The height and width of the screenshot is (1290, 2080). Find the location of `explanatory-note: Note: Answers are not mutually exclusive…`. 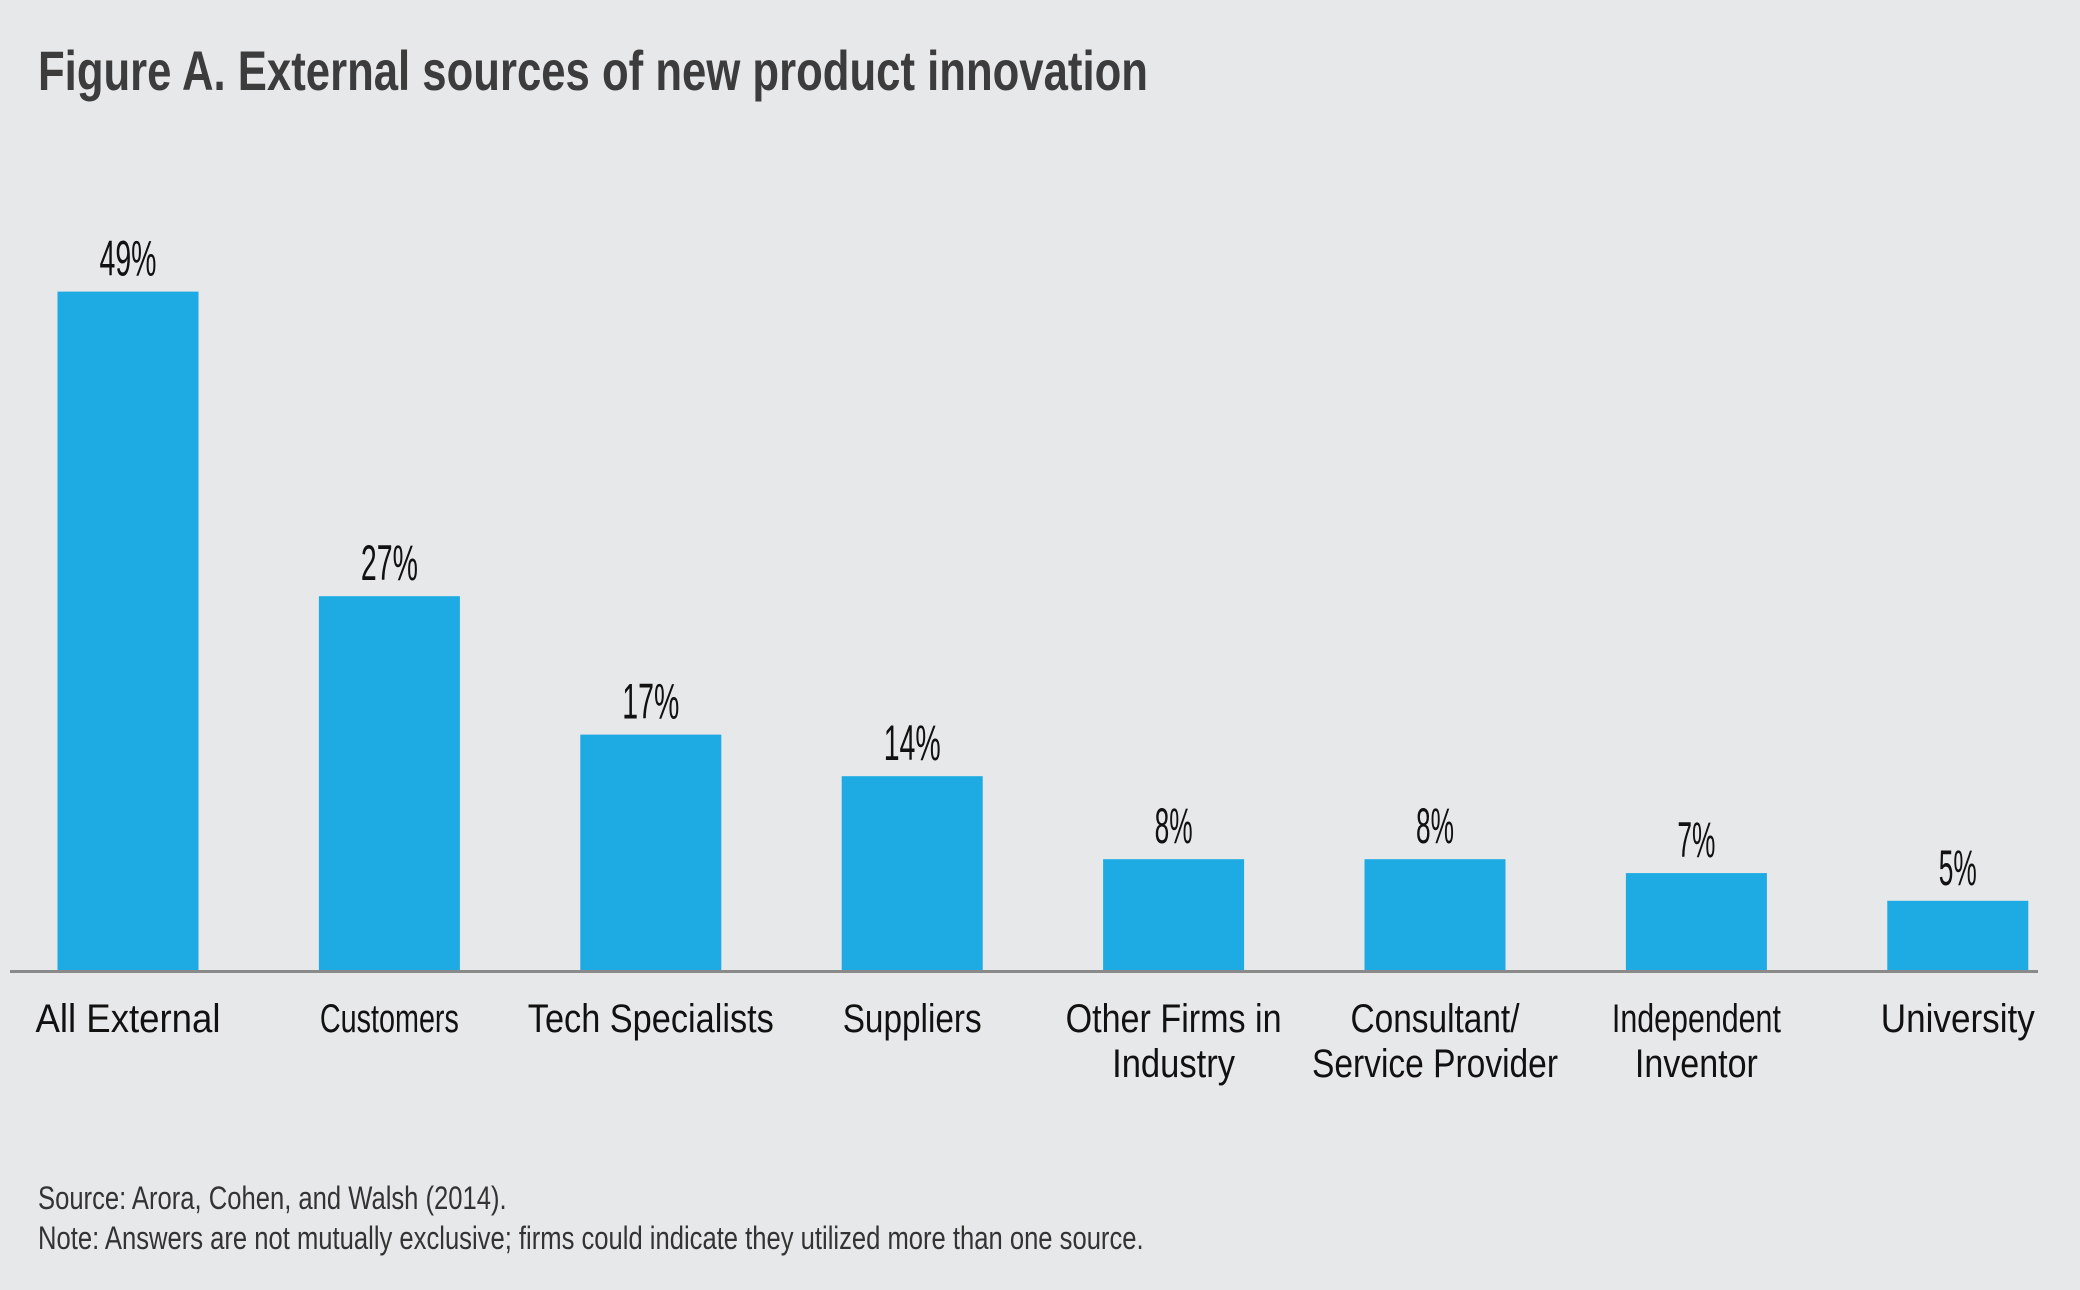

explanatory-note: Note: Answers are not mutually exclusive… is located at coordinates (591, 1238).